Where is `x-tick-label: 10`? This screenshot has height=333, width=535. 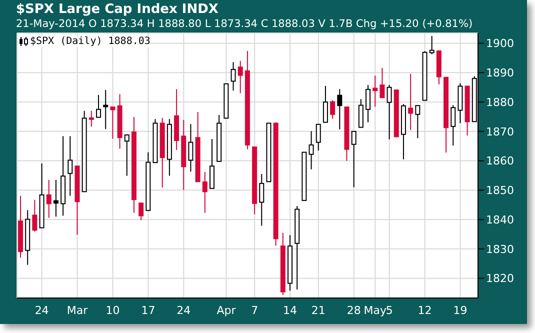
x-tick-label: 10 is located at coordinates (113, 310).